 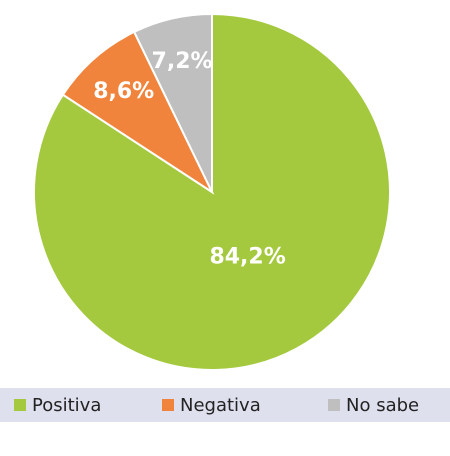 I want to click on legend-label: Negativa, so click(x=220, y=405).